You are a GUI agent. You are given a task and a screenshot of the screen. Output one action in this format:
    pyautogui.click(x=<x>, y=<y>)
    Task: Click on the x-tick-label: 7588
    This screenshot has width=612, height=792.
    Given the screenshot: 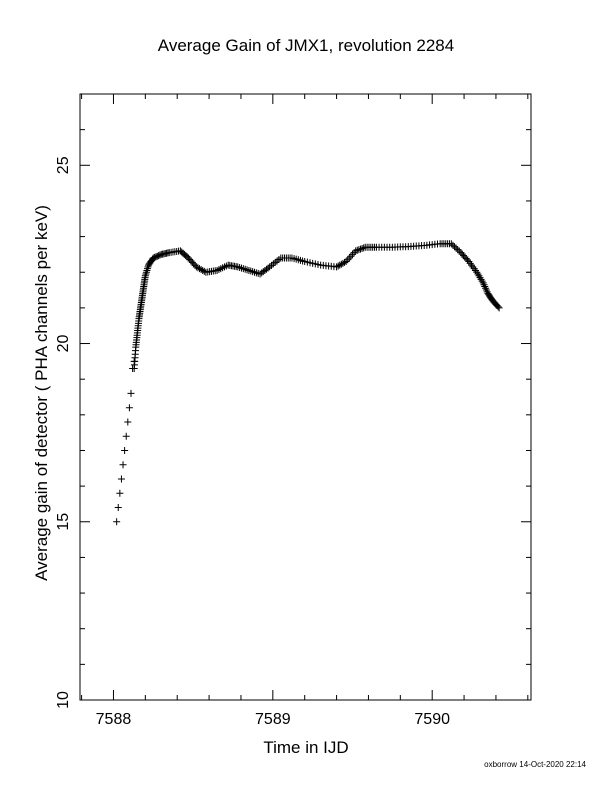 What is the action you would take?
    pyautogui.click(x=114, y=719)
    